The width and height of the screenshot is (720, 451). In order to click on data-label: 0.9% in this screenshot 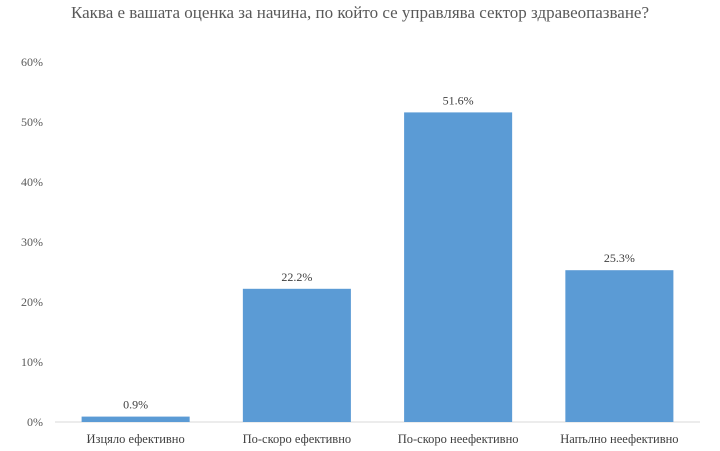, I will do `click(135, 405)`.